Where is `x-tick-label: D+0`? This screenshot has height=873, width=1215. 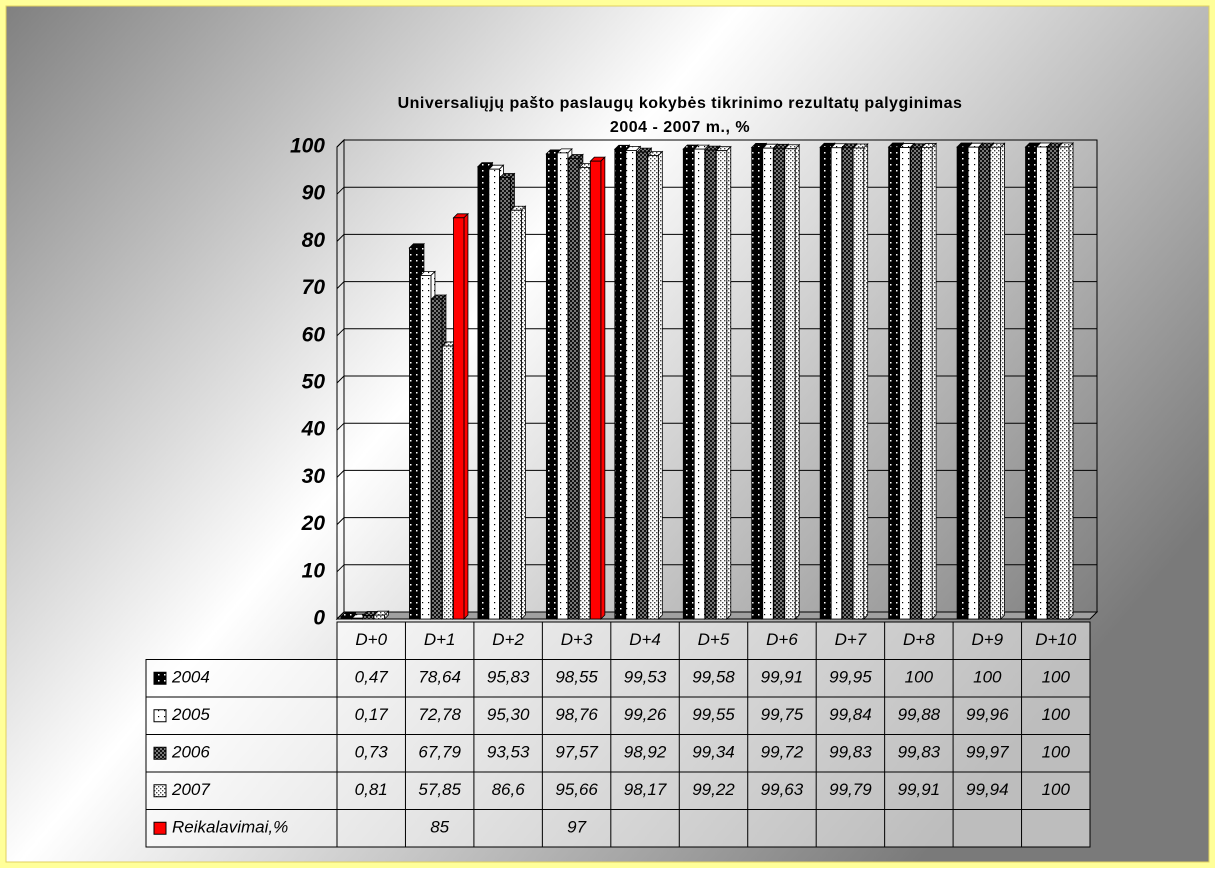
x-tick-label: D+0 is located at coordinates (371, 639).